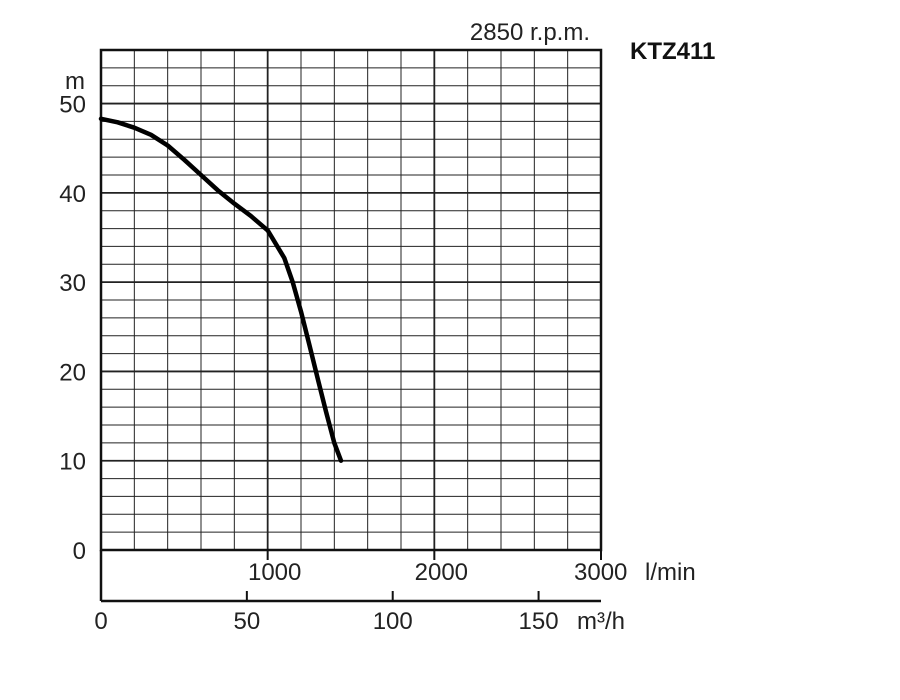 Image resolution: width=900 pixels, height=700 pixels. Describe the element at coordinates (75, 81) in the screenshot. I see `y-axis-unit: m` at that location.